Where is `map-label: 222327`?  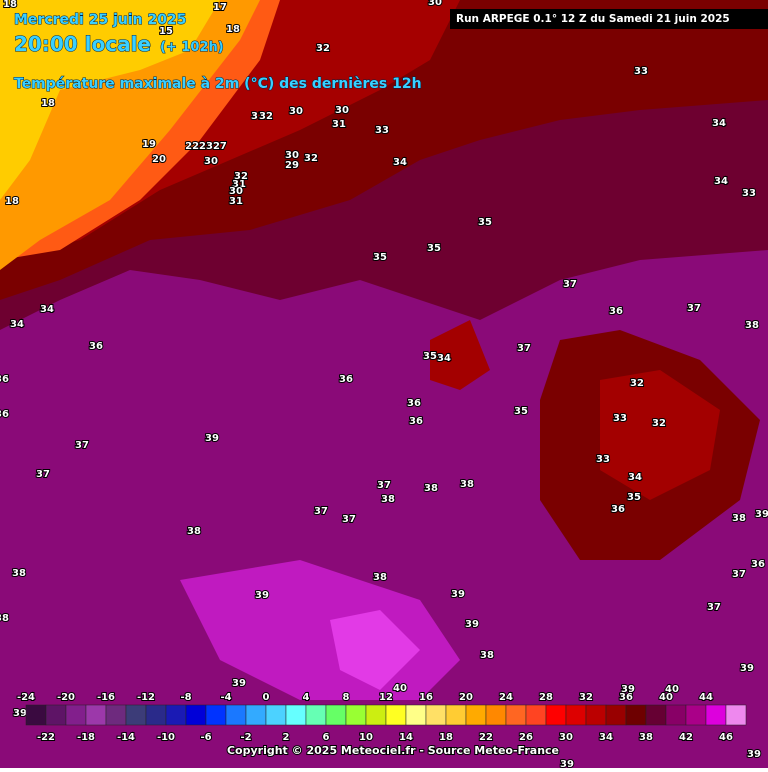
map-label: 222327 is located at coordinates (206, 146).